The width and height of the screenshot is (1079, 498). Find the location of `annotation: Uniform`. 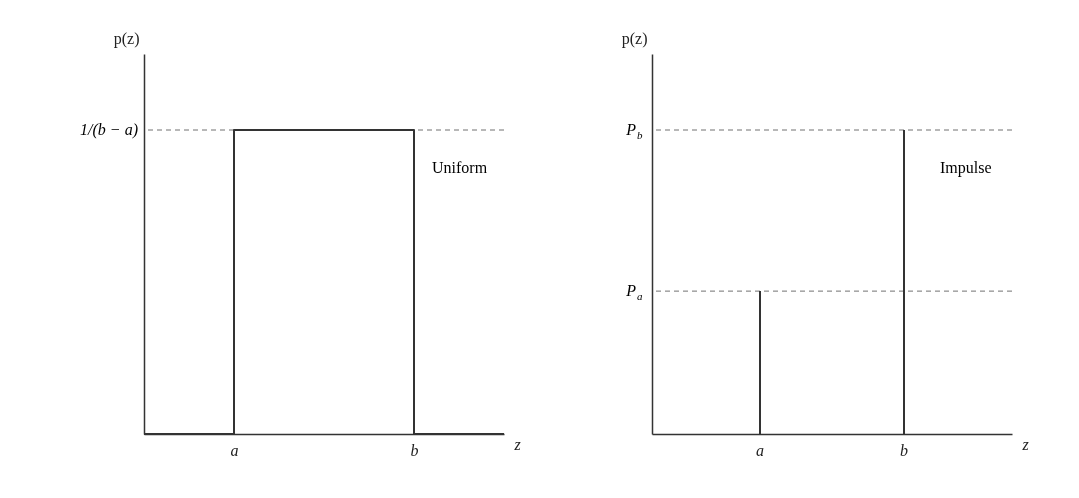

annotation: Uniform is located at coordinates (460, 167).